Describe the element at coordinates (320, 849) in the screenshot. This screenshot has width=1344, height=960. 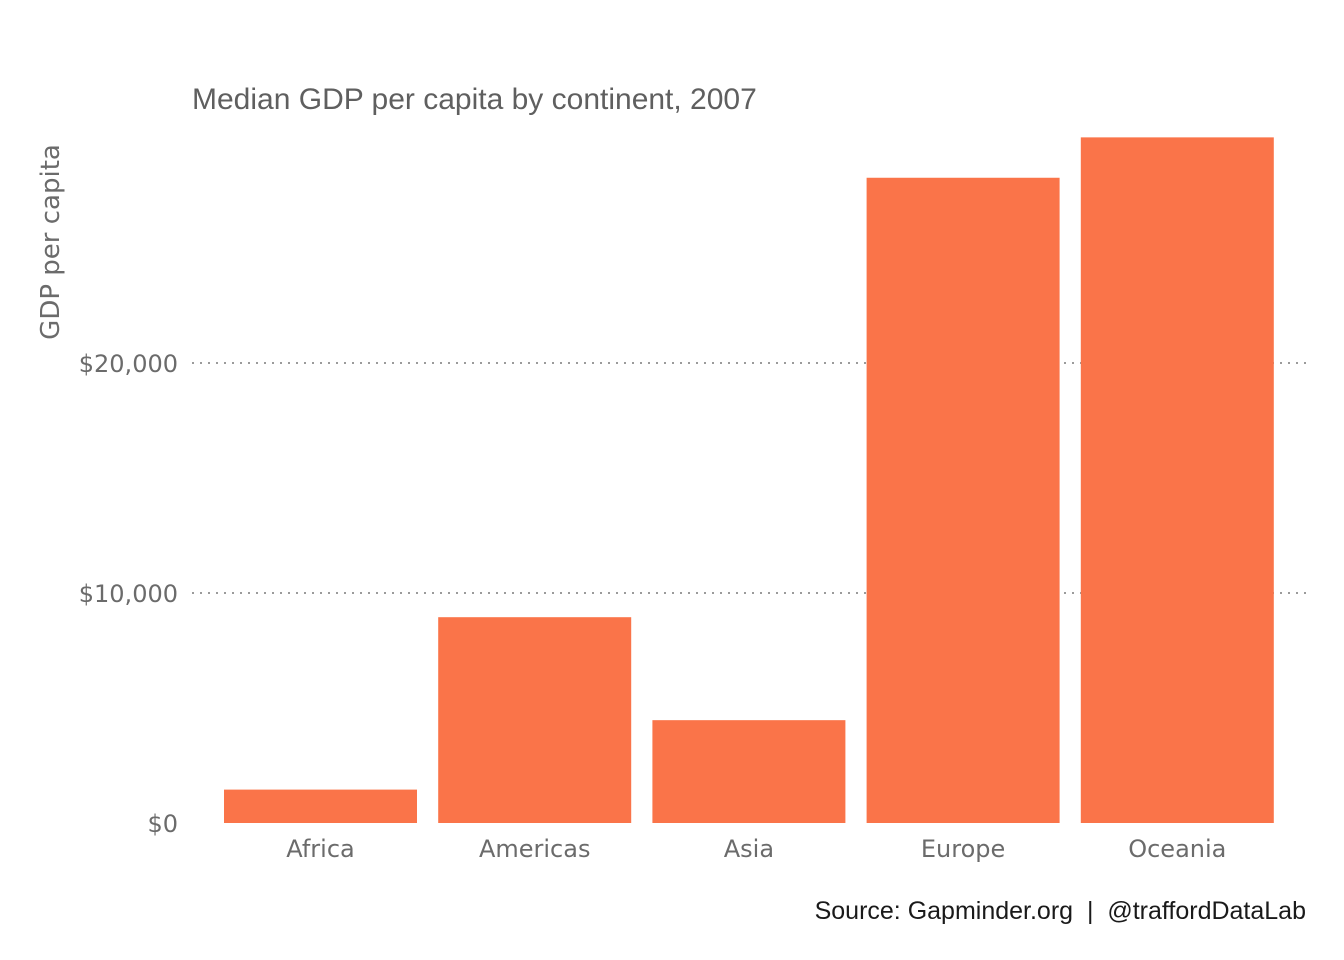
I see `x-tick-label: Africa` at that location.